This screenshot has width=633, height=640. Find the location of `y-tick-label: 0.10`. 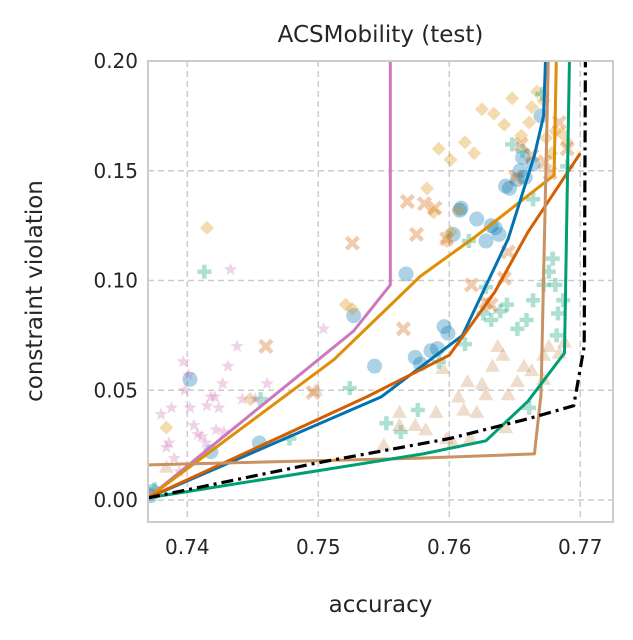

y-tick-label: 0.10 is located at coordinates (115, 281).